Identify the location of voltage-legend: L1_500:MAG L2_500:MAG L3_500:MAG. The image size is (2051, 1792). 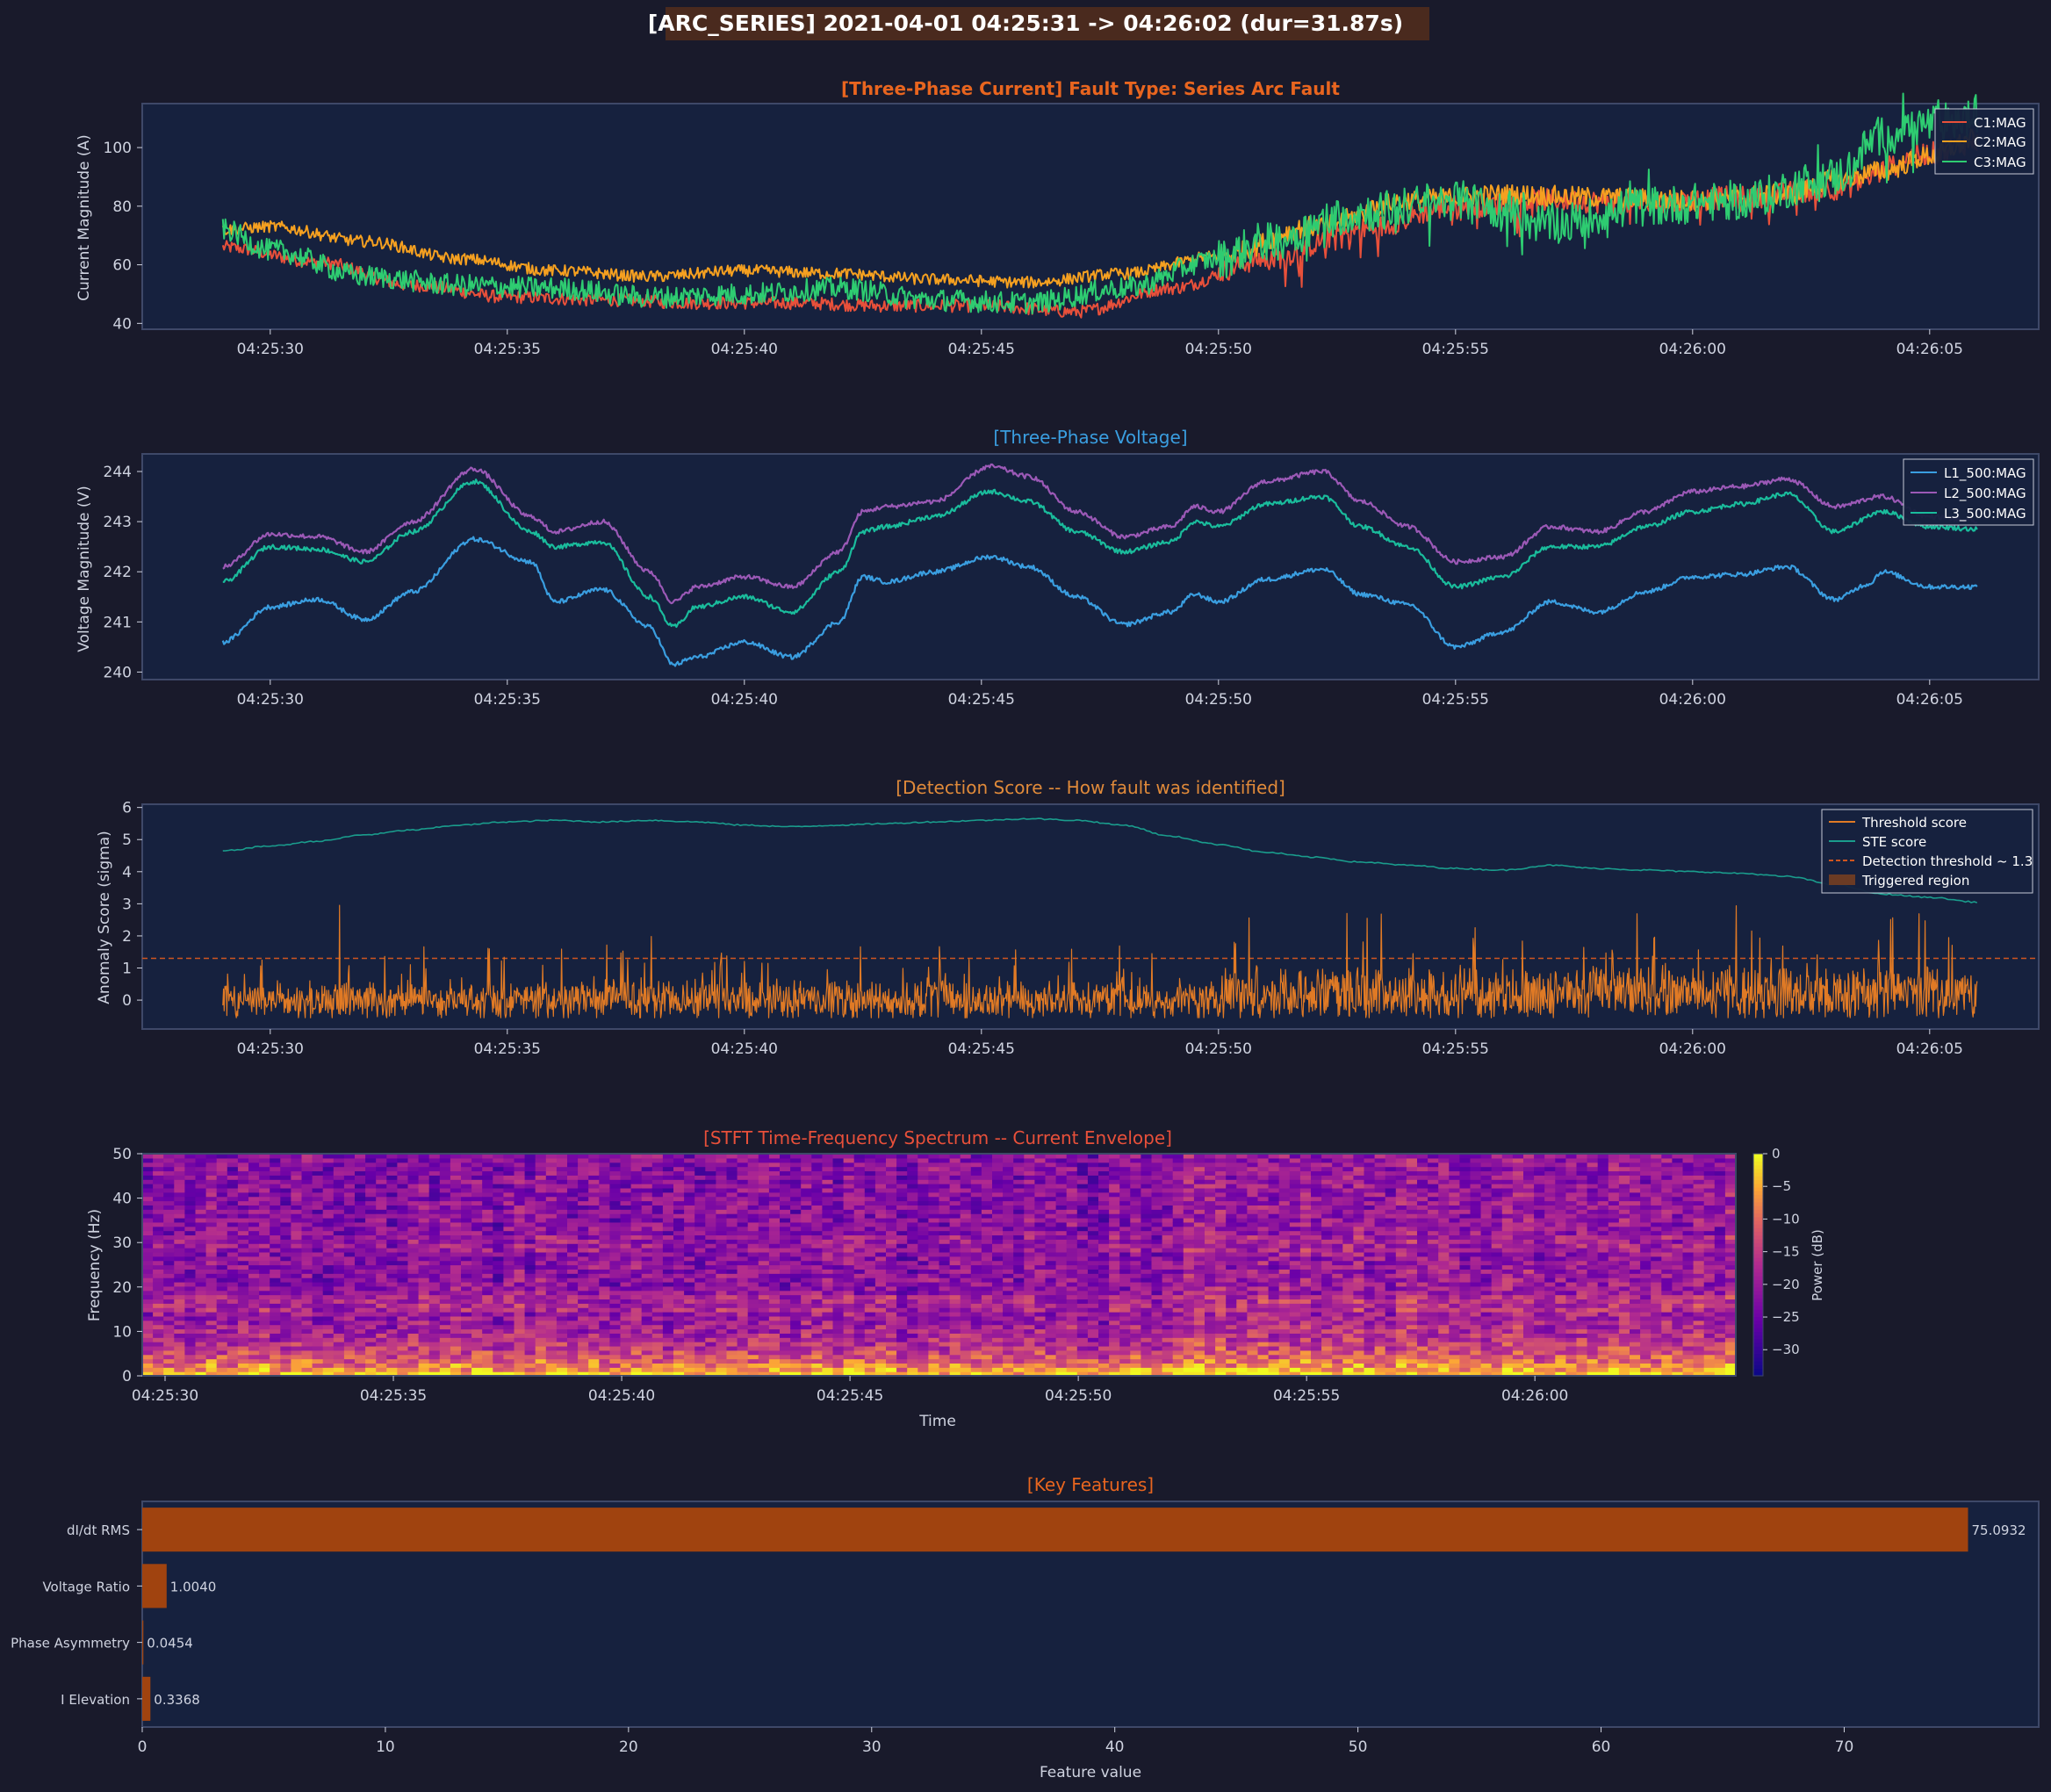
(1968, 492).